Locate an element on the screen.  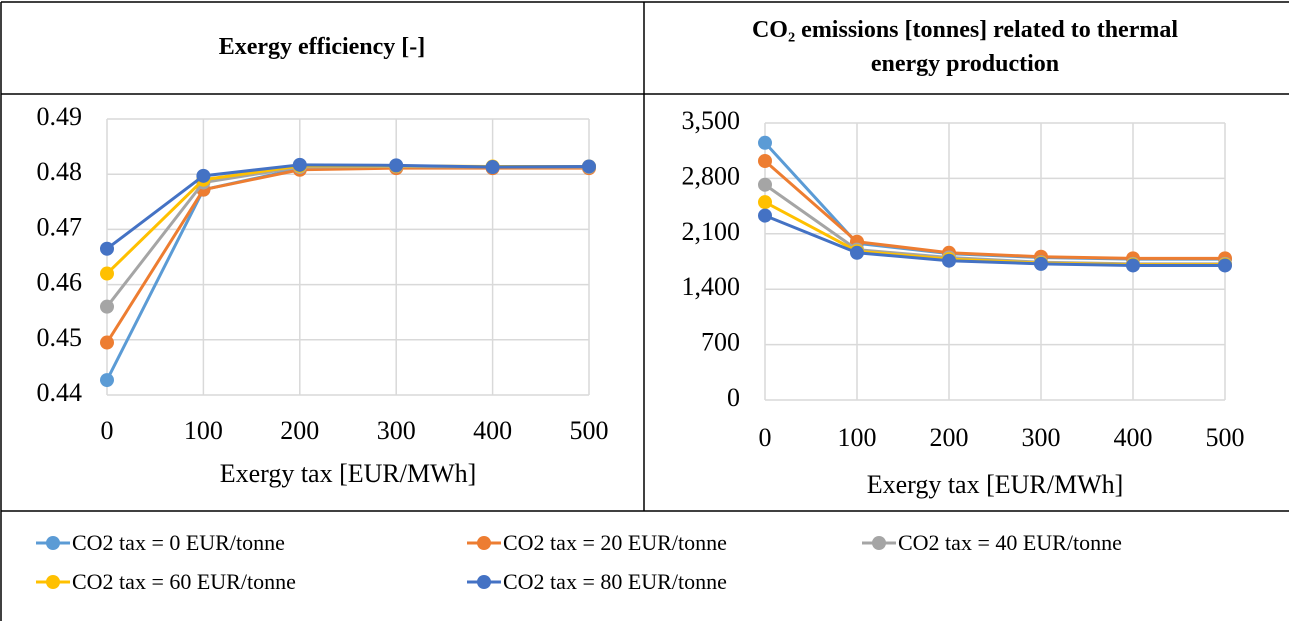
legend-item: CO2 tax = 20 EUR/tonne is located at coordinates (597, 543).